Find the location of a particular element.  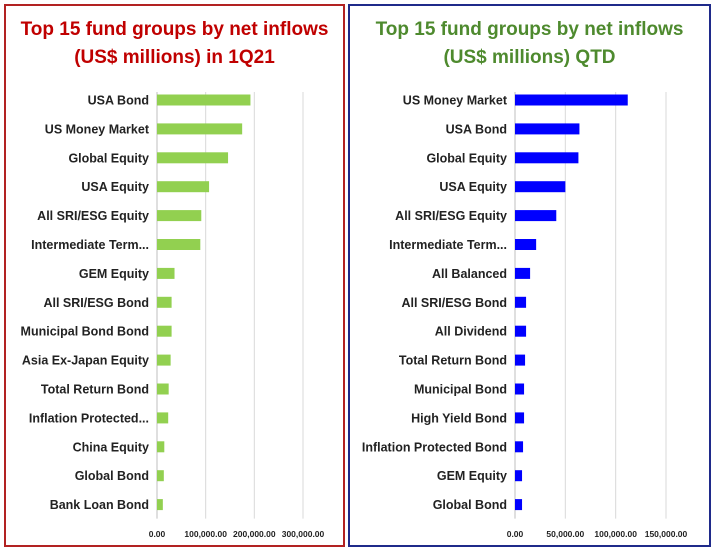

x-tick-label-right-2: 100,000.00 is located at coordinates (615, 534).